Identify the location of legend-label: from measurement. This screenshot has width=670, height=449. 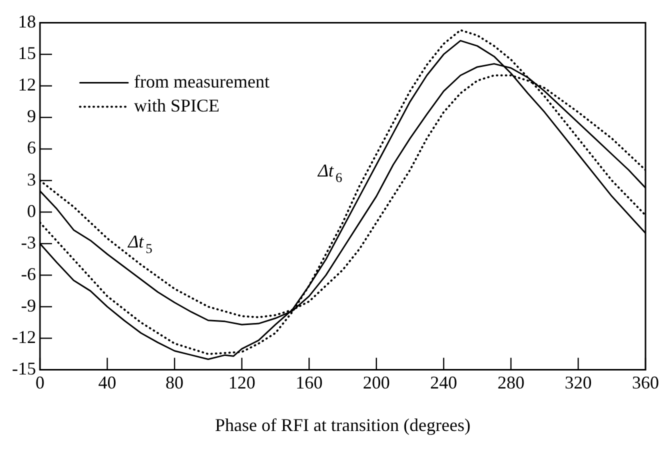
(202, 82).